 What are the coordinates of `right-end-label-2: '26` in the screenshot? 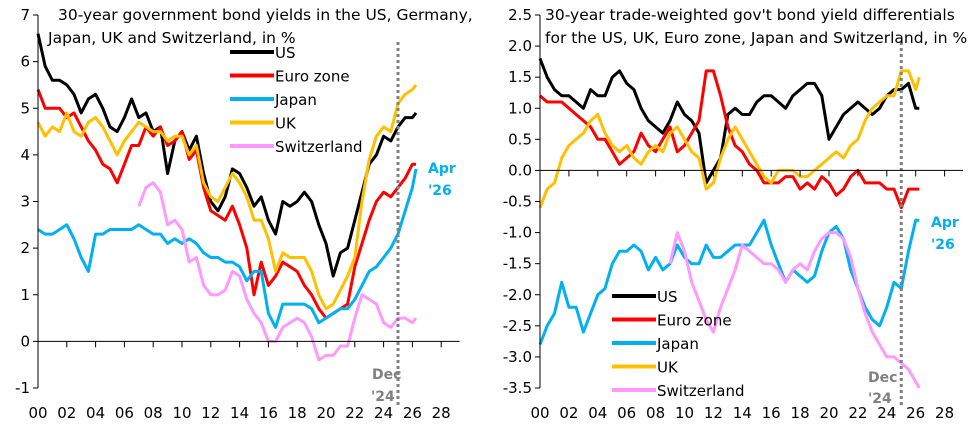 It's located at (943, 245).